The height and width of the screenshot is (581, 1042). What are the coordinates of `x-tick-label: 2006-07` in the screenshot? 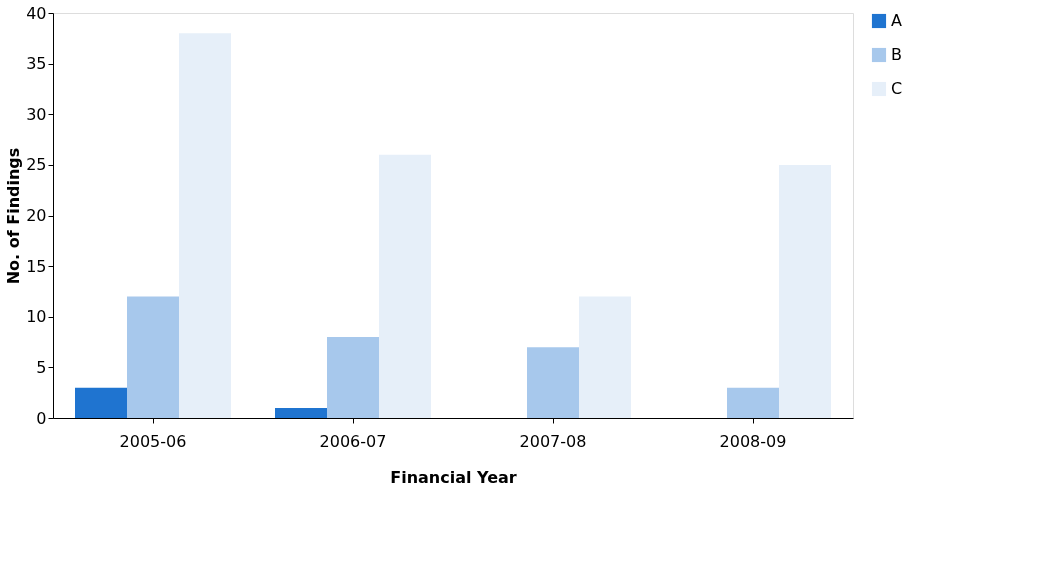 It's located at (353, 441).